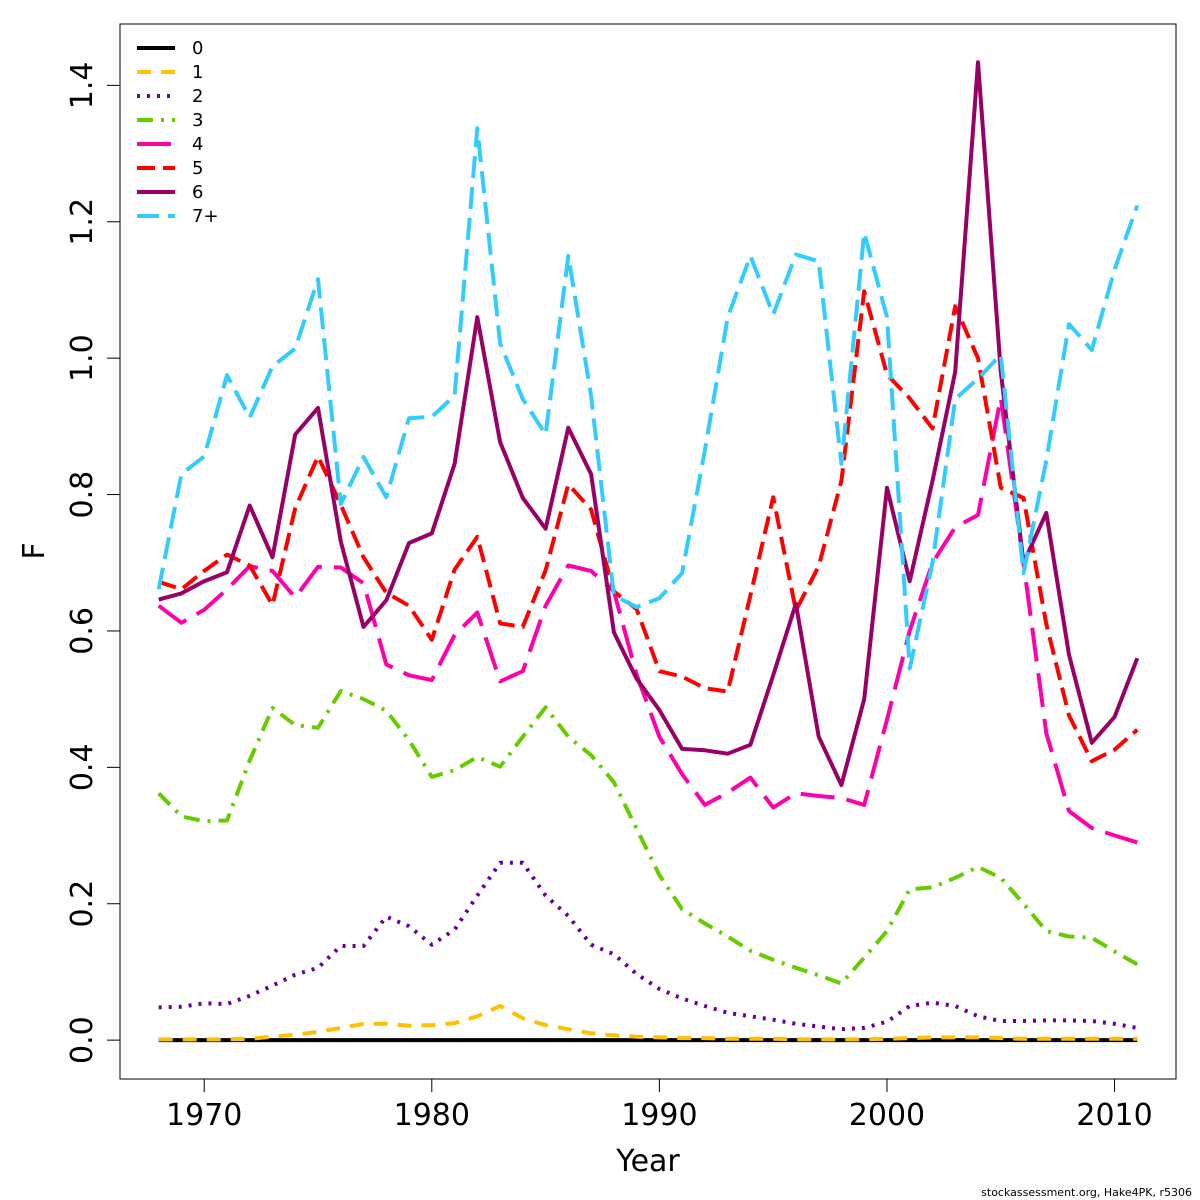 The width and height of the screenshot is (1200, 1200). Describe the element at coordinates (197, 144) in the screenshot. I see `legend-label-4: 4` at that location.